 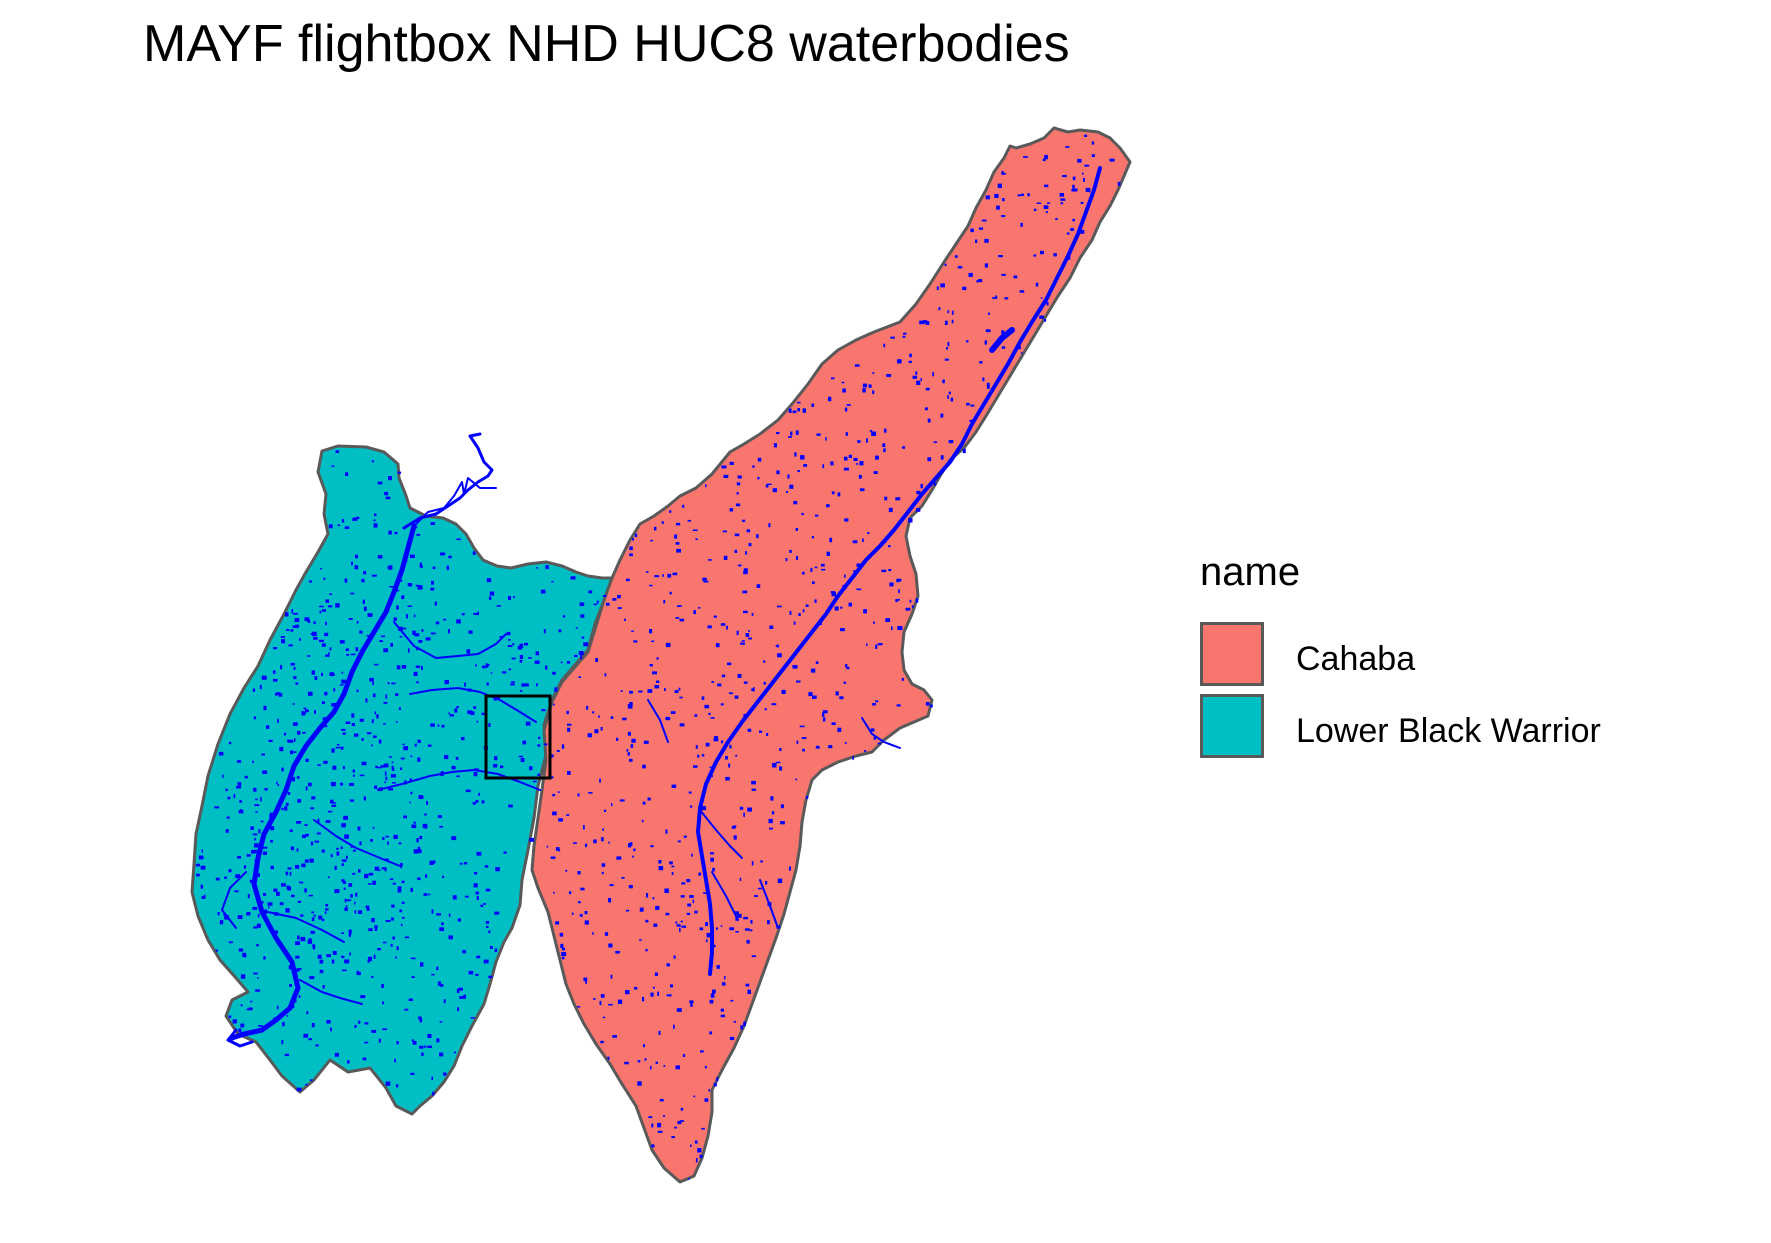 I want to click on plot-title: MAYF flightbox NHD HUC8 waterbodies, so click(x=606, y=44).